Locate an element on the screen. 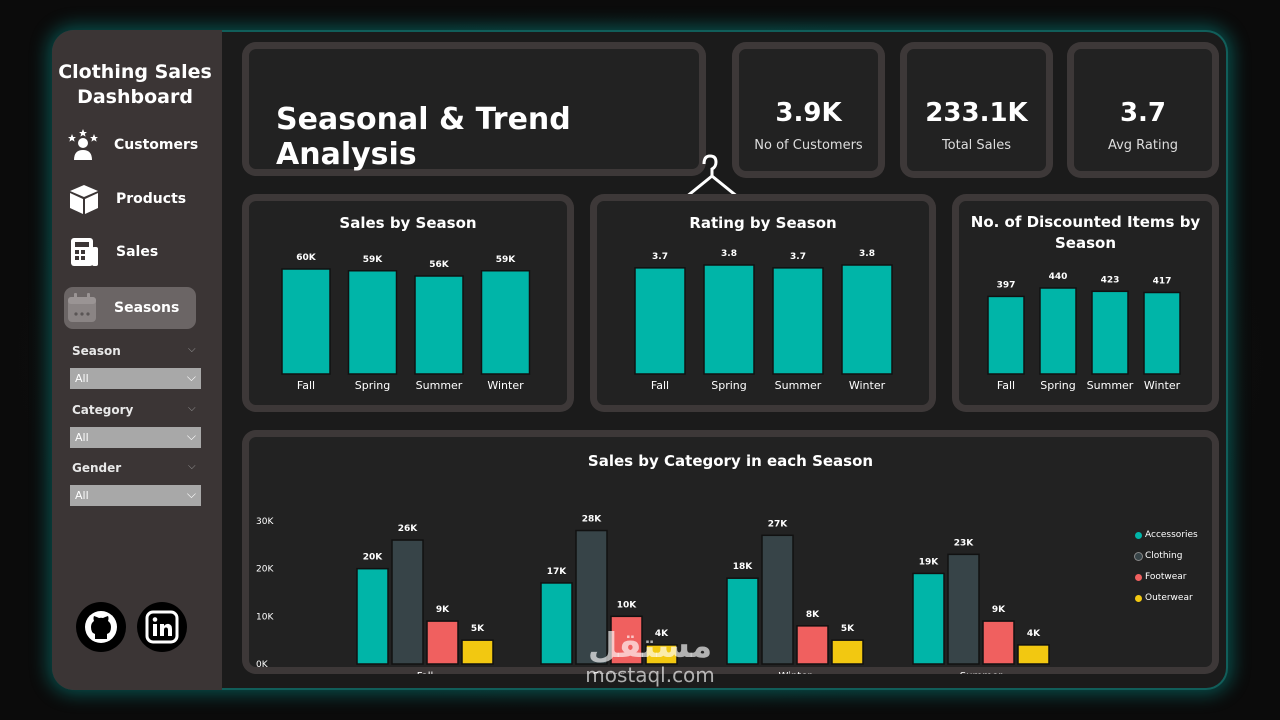 The width and height of the screenshot is (1280, 720). nav-item-products: Products is located at coordinates (131, 199).